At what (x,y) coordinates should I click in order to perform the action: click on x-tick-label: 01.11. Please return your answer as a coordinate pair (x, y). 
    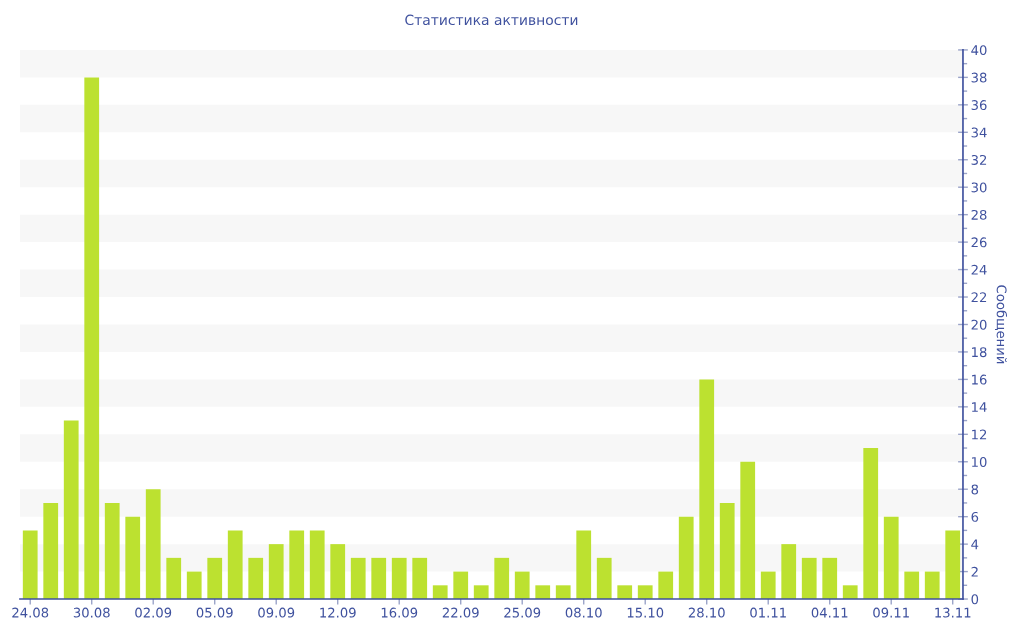
    Looking at the image, I should click on (768, 612).